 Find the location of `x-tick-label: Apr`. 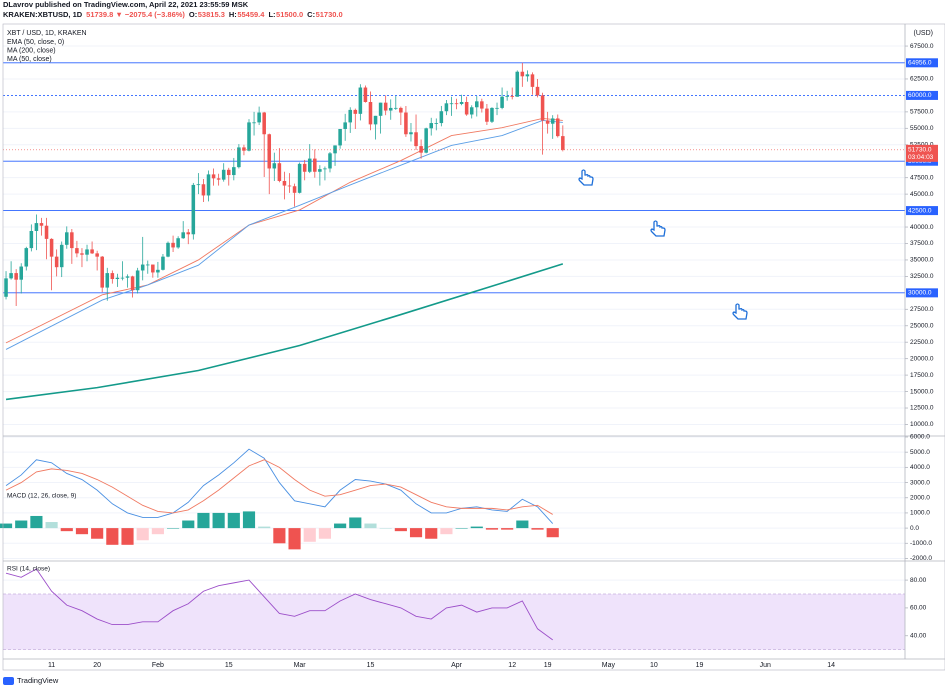

x-tick-label: Apr is located at coordinates (457, 665).